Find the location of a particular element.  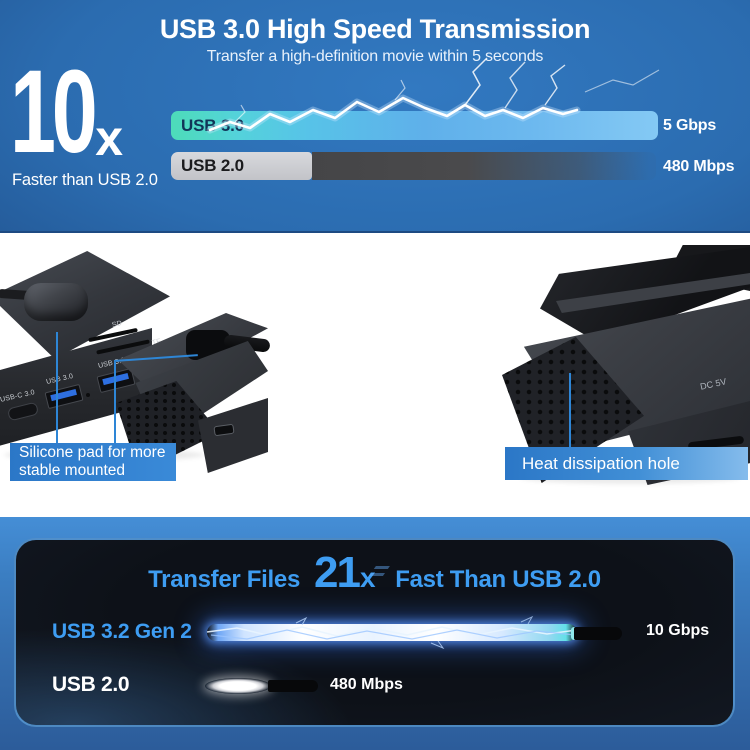

reset-hole is located at coordinates (88, 395).